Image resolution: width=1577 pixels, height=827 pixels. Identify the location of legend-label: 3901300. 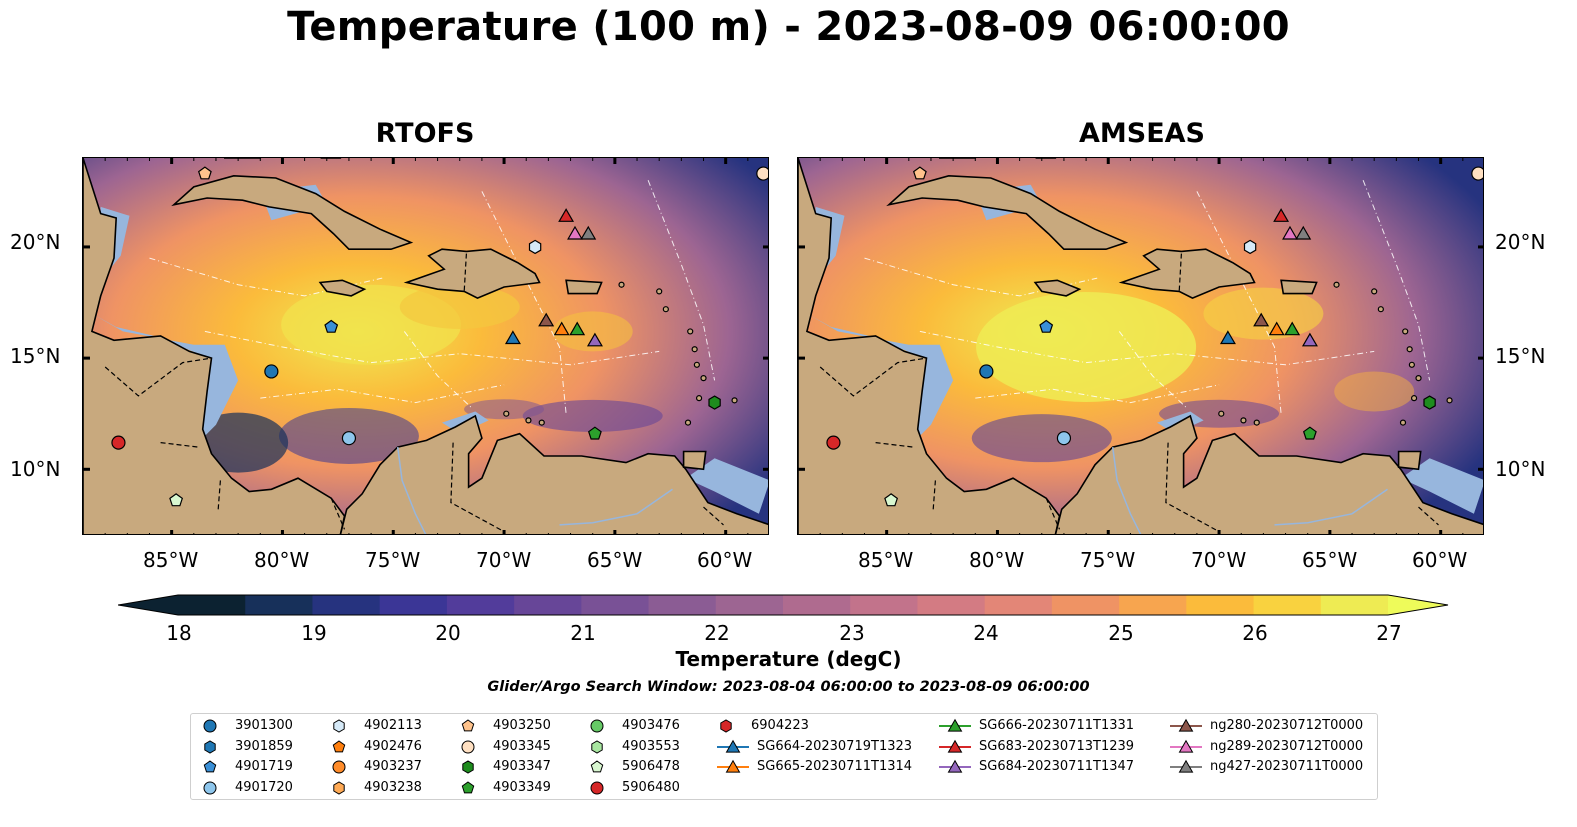
(264, 725).